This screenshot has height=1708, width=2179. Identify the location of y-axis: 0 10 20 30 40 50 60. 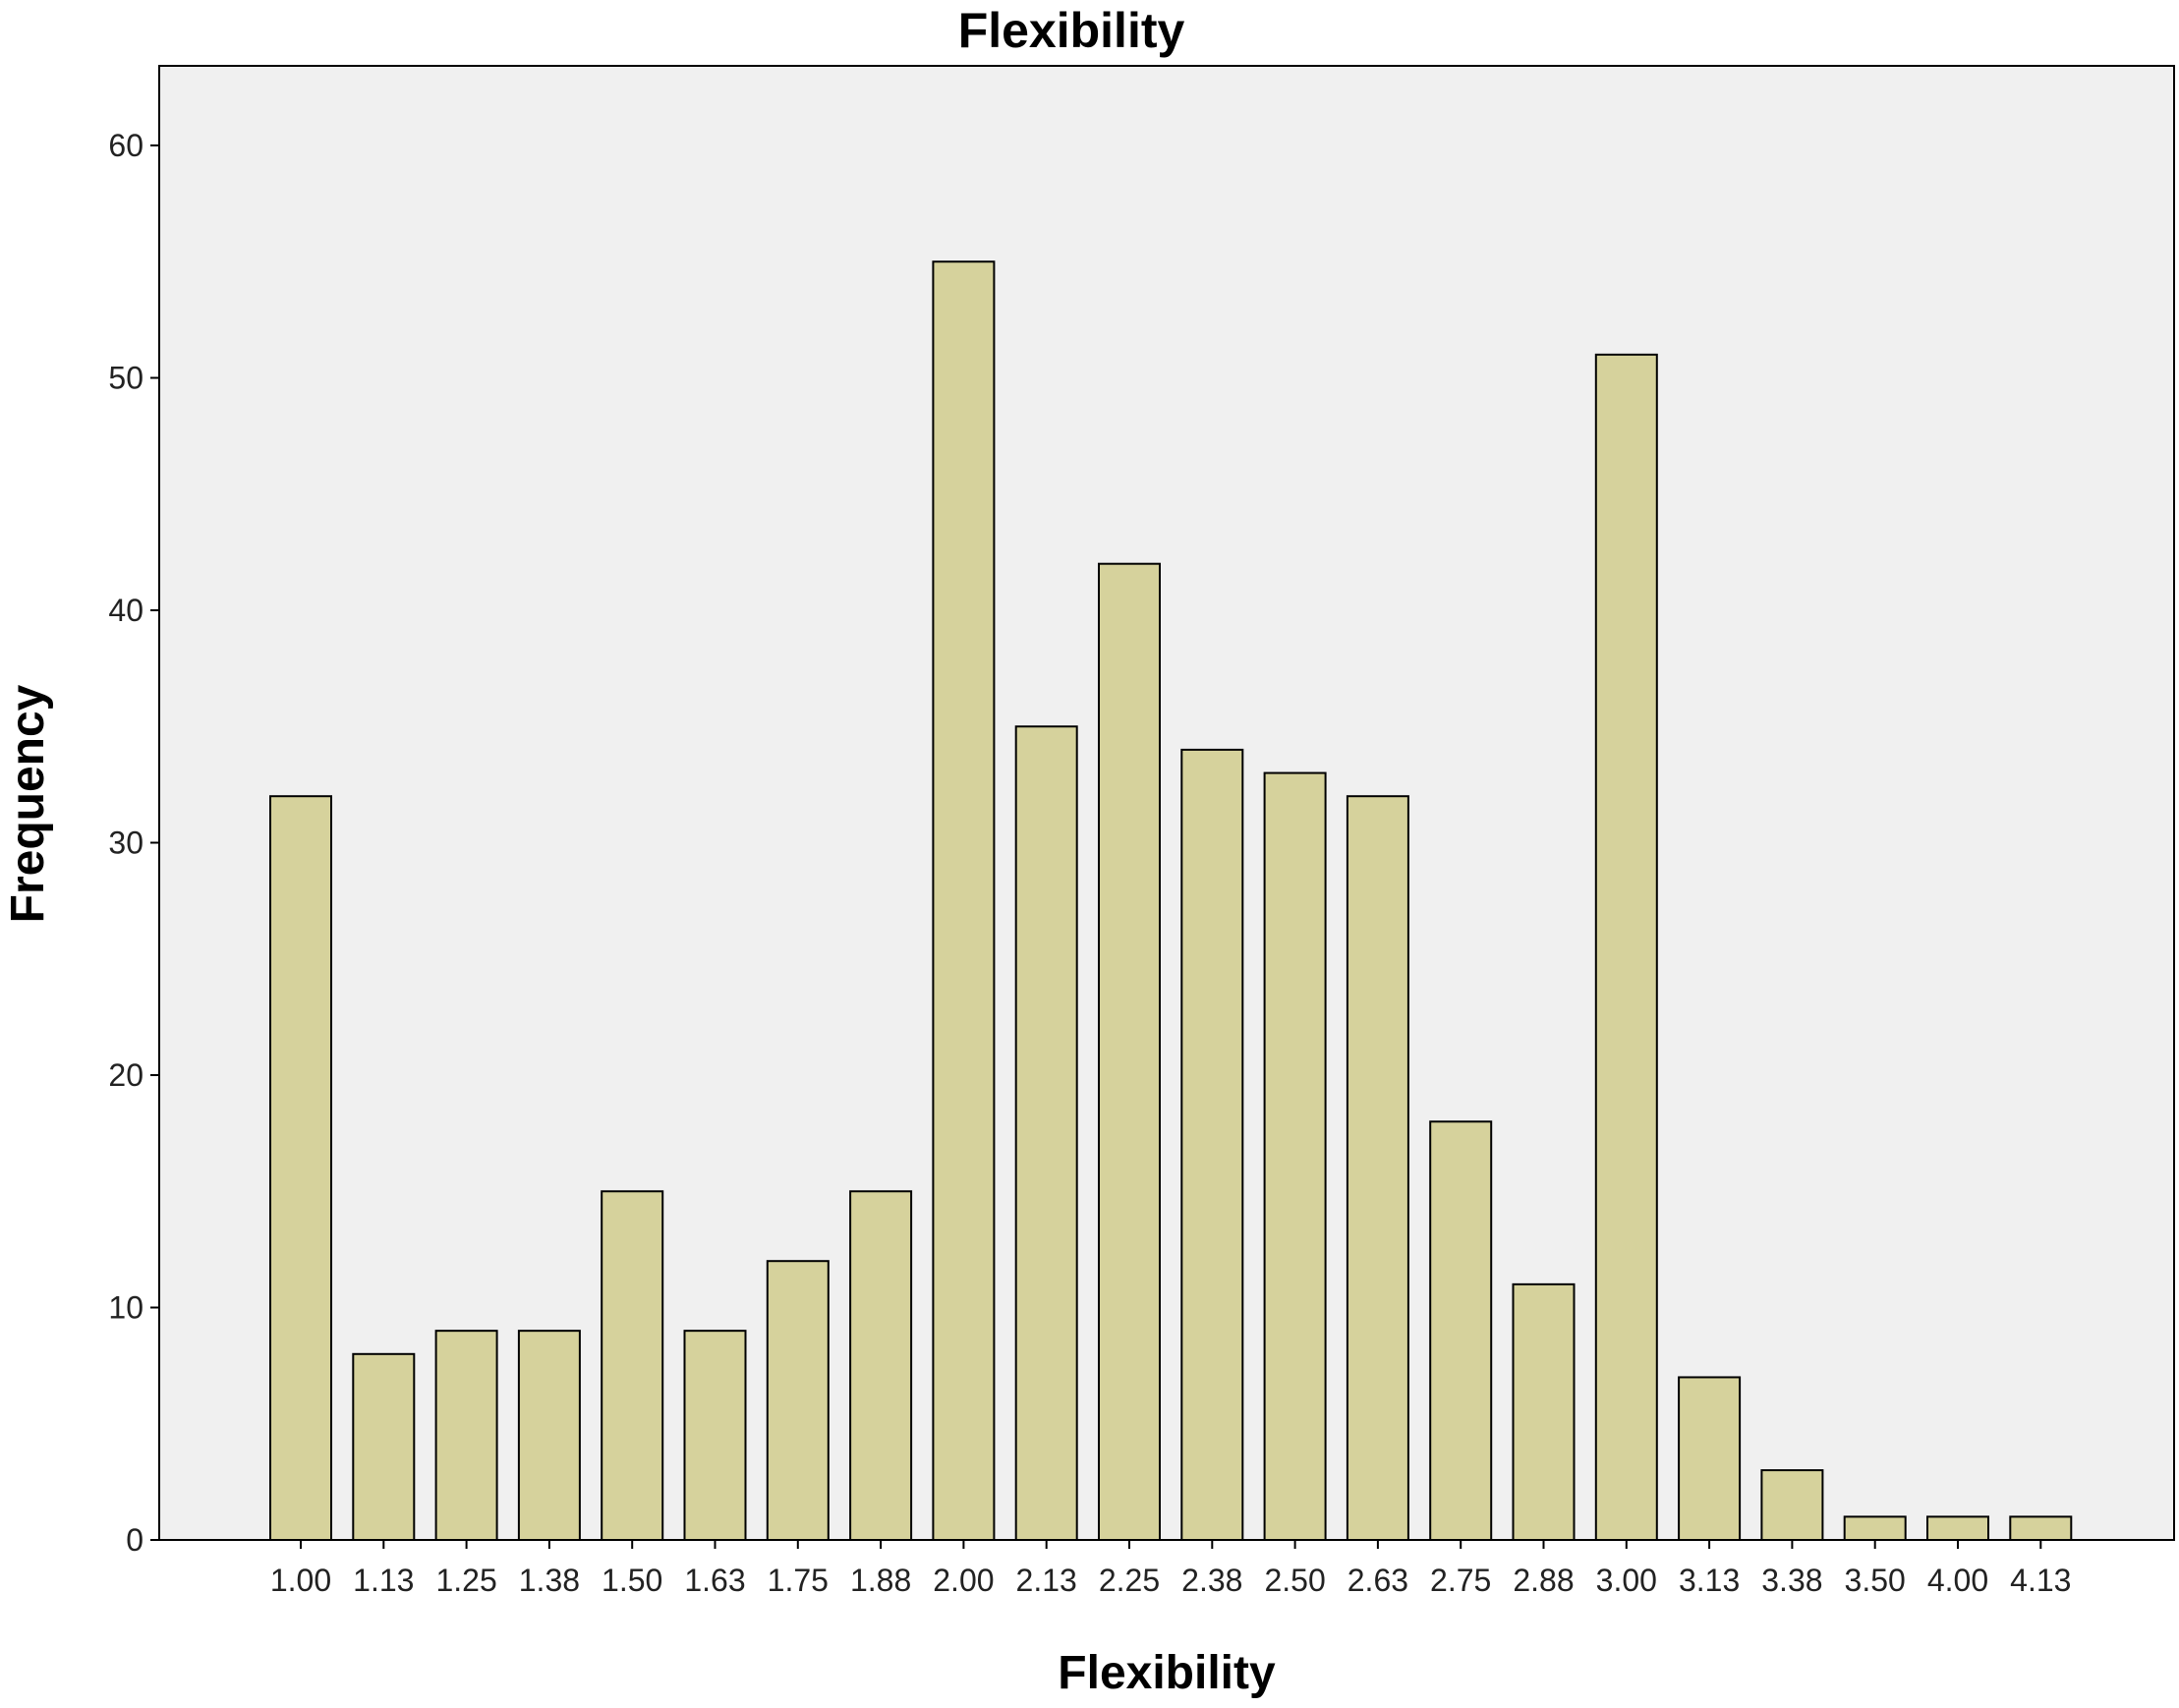
(133, 843).